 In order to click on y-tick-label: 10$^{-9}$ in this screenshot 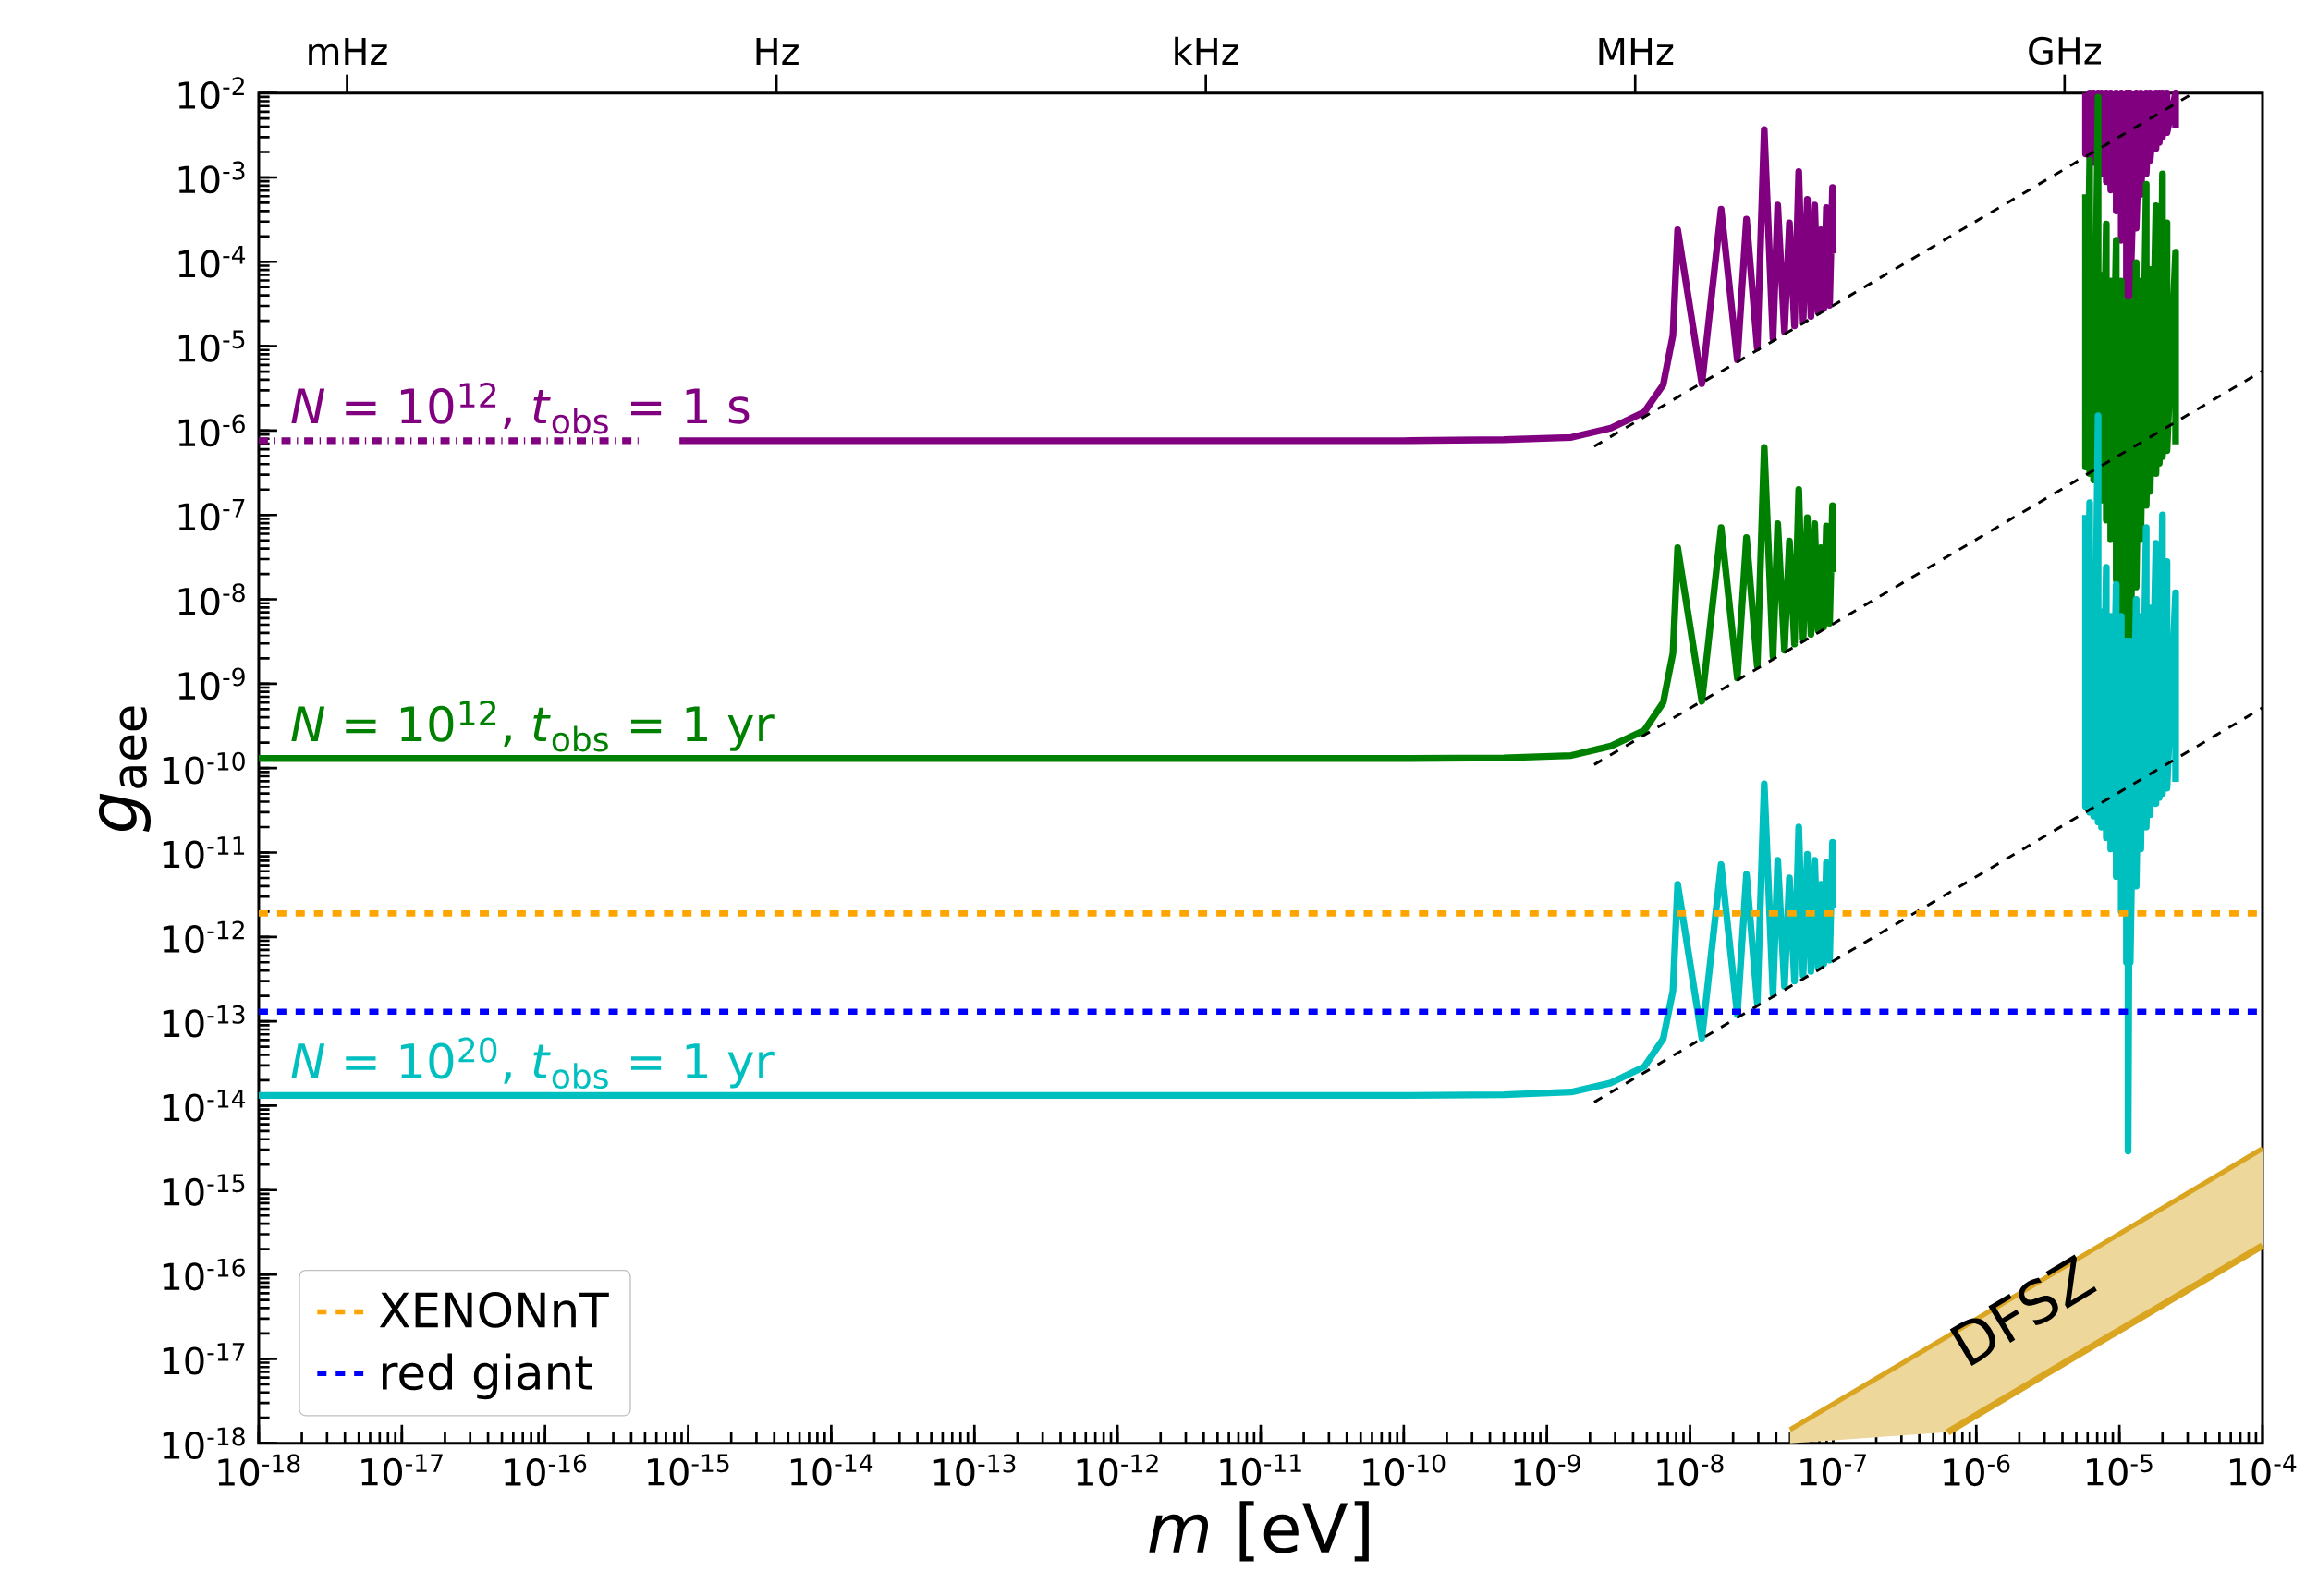, I will do `click(211, 684)`.